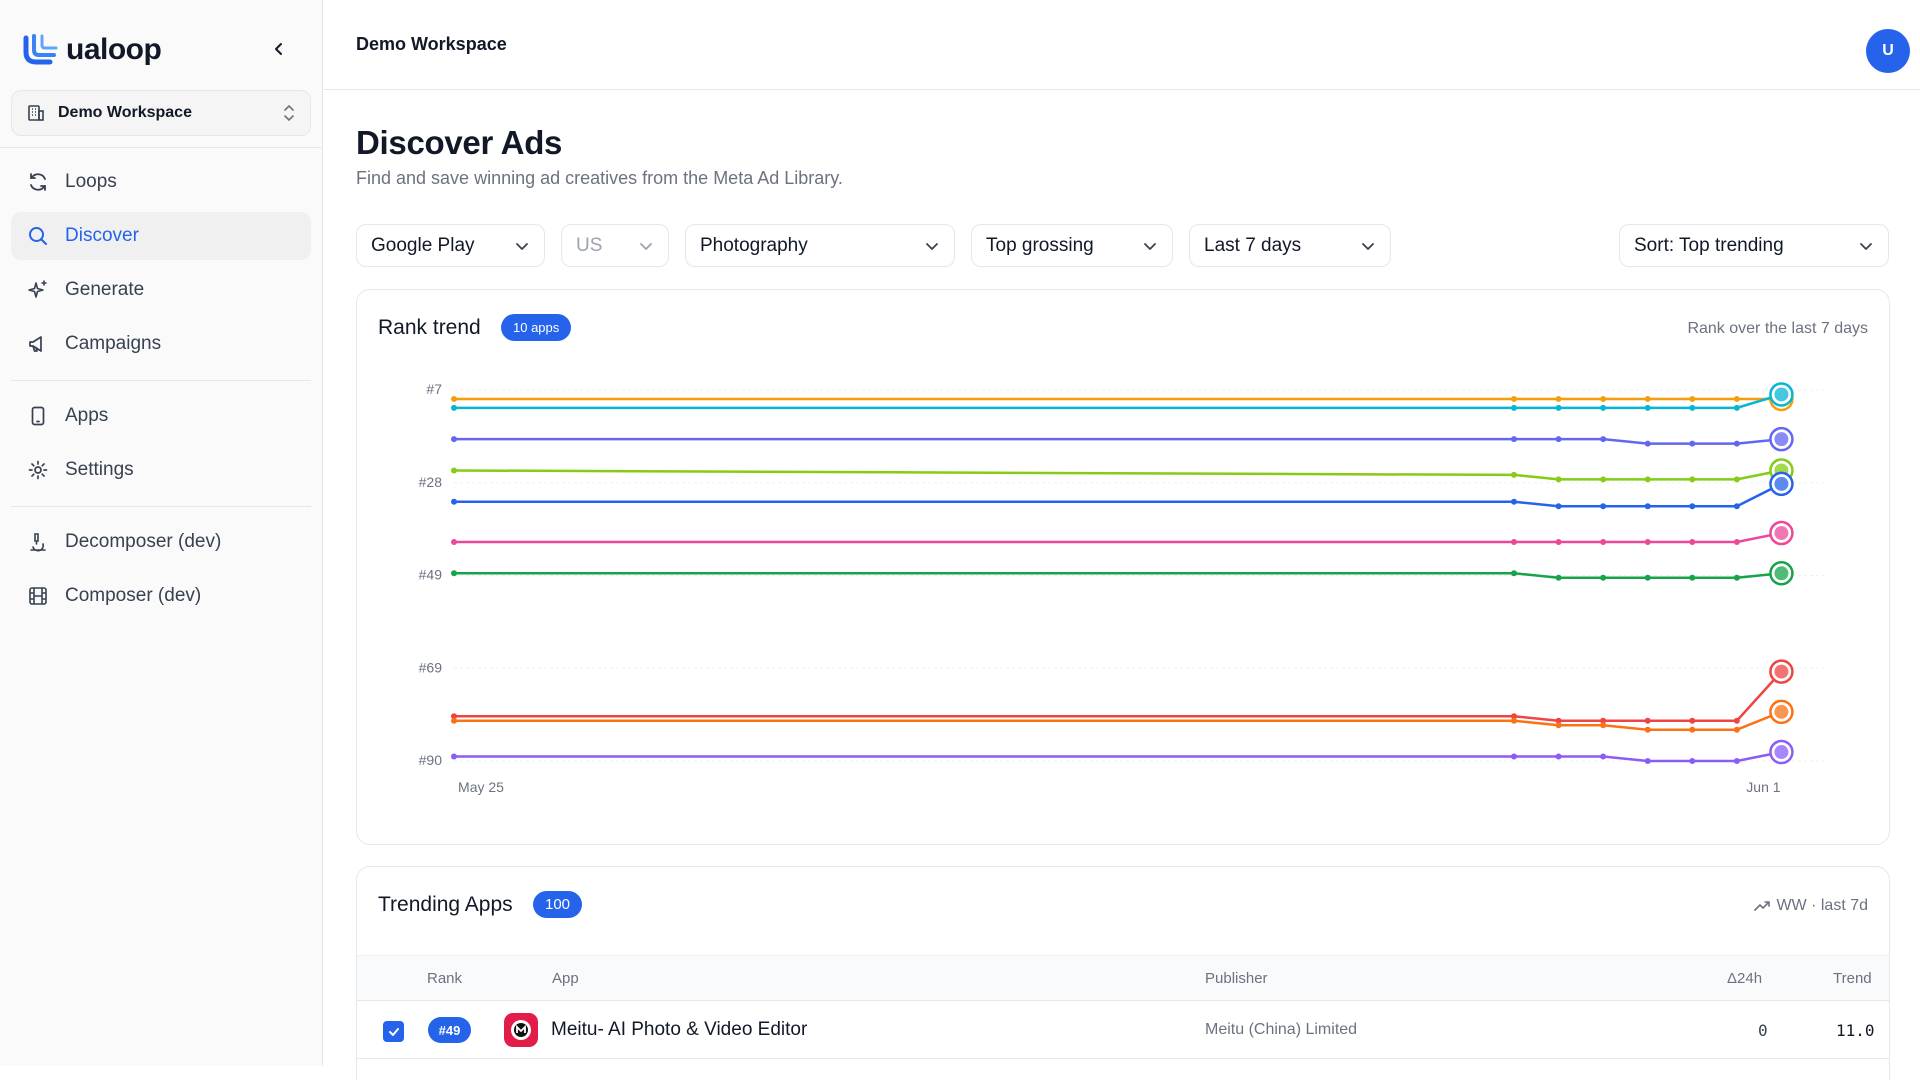 The image size is (1920, 1080). Describe the element at coordinates (161, 470) in the screenshot. I see `nav-item-settings: Settings` at that location.